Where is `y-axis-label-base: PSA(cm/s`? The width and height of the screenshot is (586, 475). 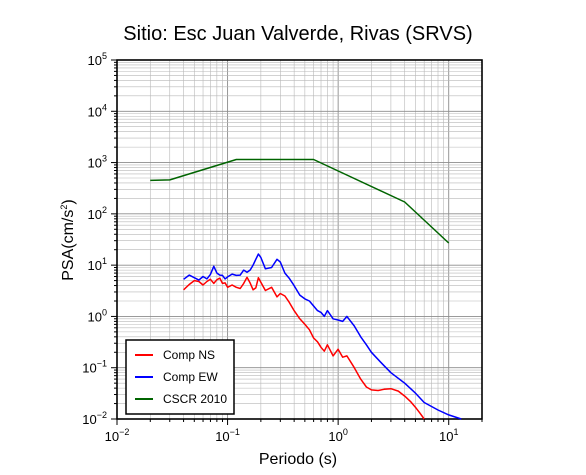
y-axis-label-base: PSA(cm/s is located at coordinates (68, 245).